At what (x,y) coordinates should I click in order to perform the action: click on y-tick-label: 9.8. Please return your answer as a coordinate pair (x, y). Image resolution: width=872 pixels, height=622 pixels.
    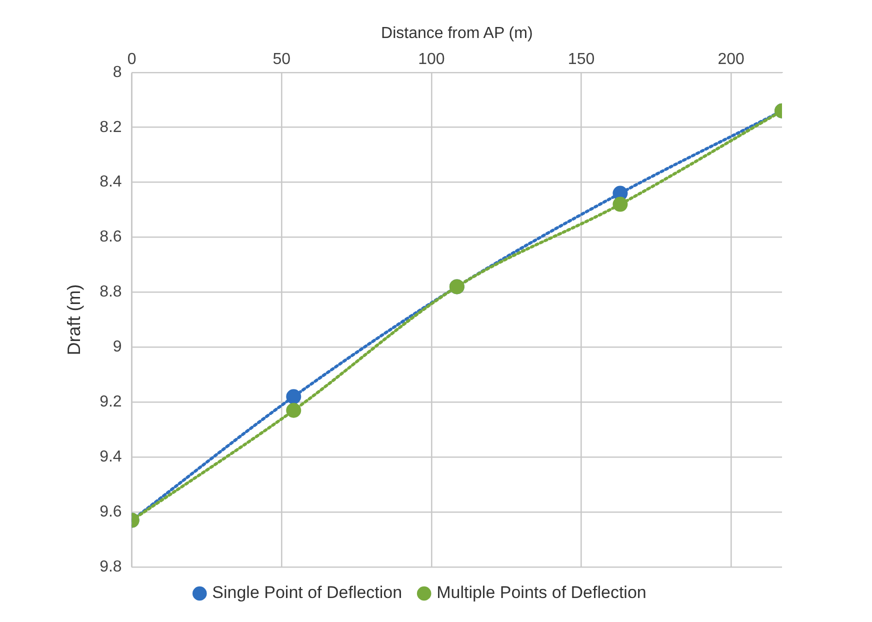
    Looking at the image, I should click on (111, 567).